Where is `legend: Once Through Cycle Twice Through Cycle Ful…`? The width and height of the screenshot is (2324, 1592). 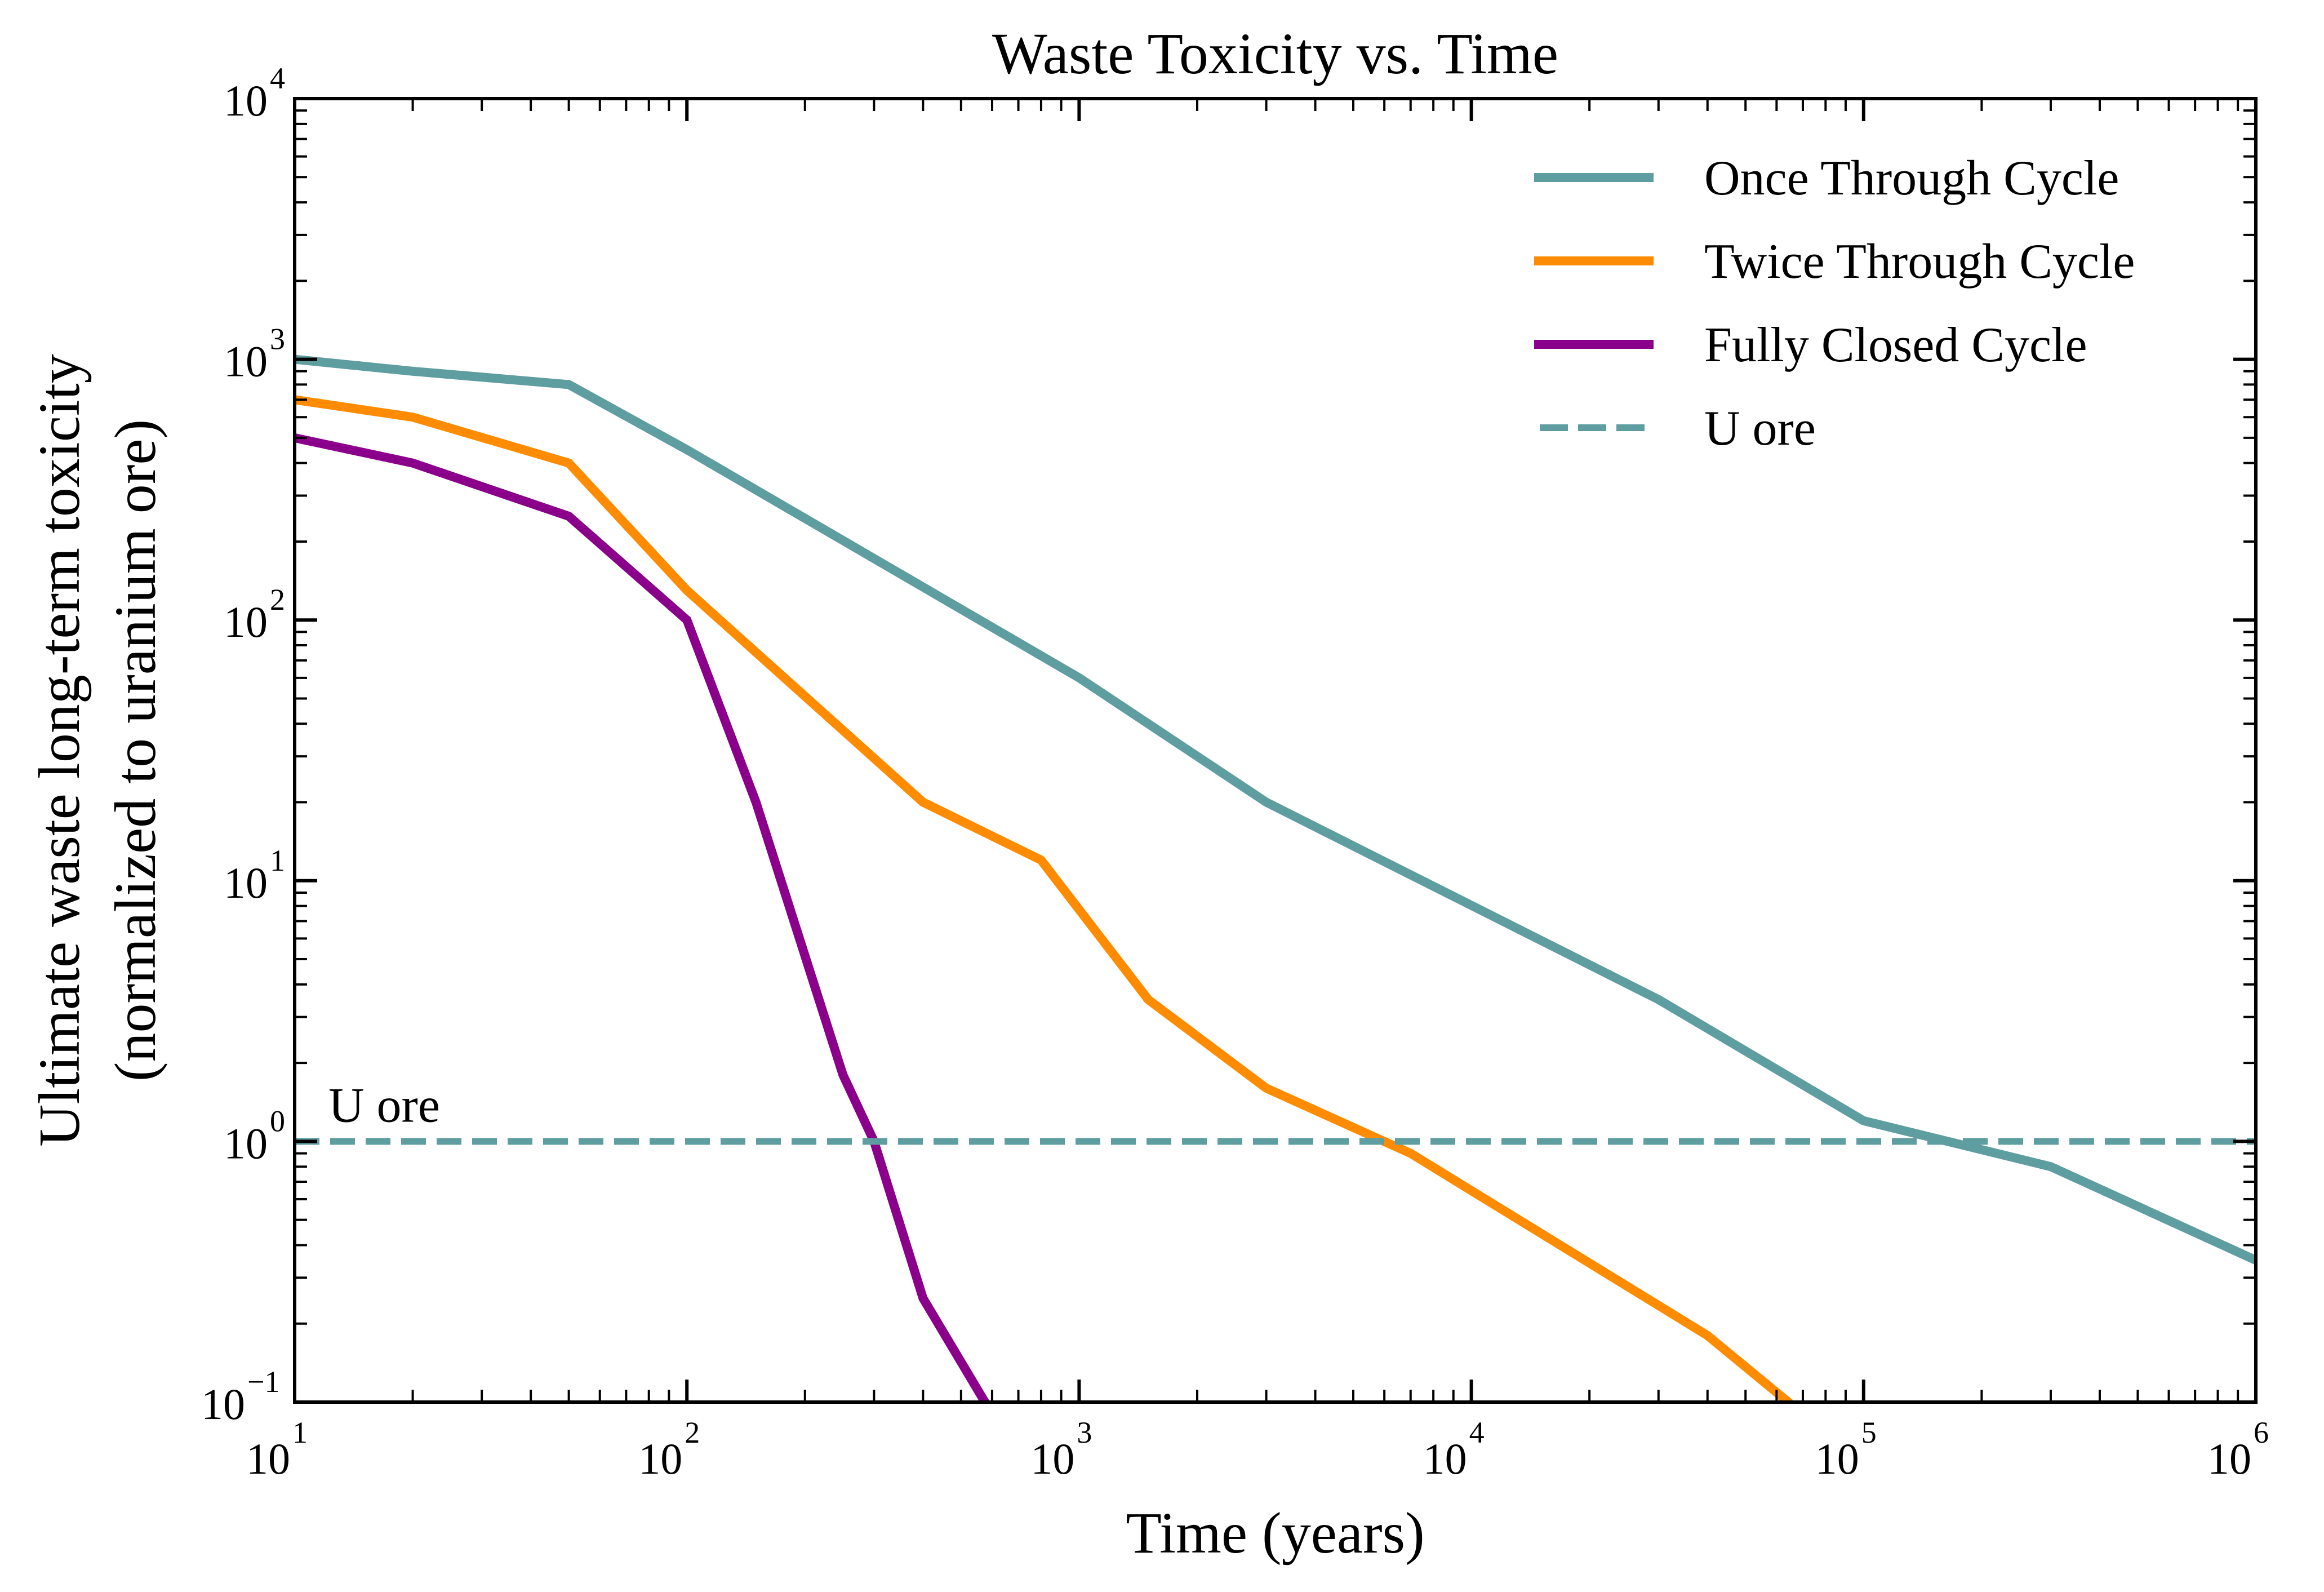 legend: Once Through Cycle Twice Through Cycle Ful… is located at coordinates (1835, 303).